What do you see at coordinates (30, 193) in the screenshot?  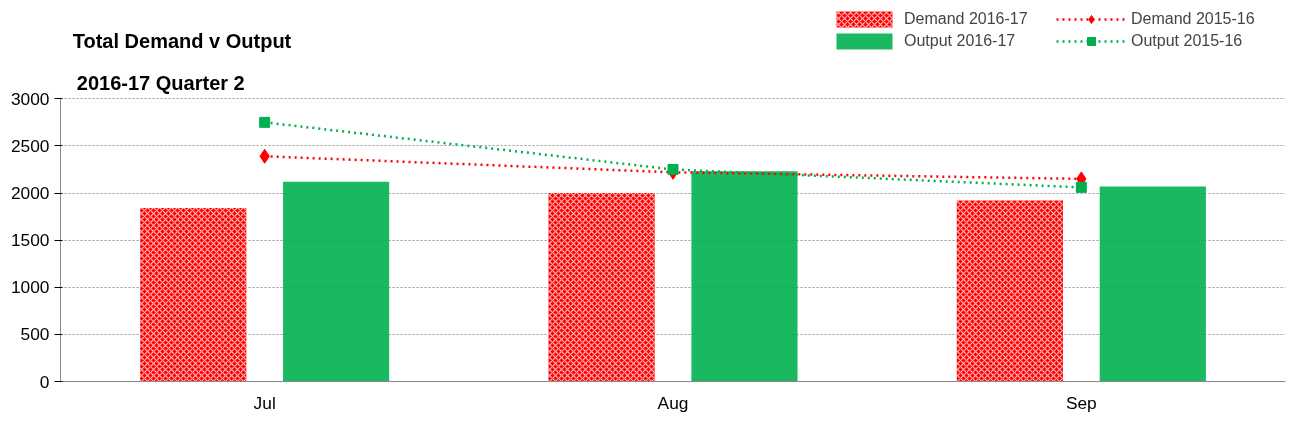 I see `y-tick-label: 2000` at bounding box center [30, 193].